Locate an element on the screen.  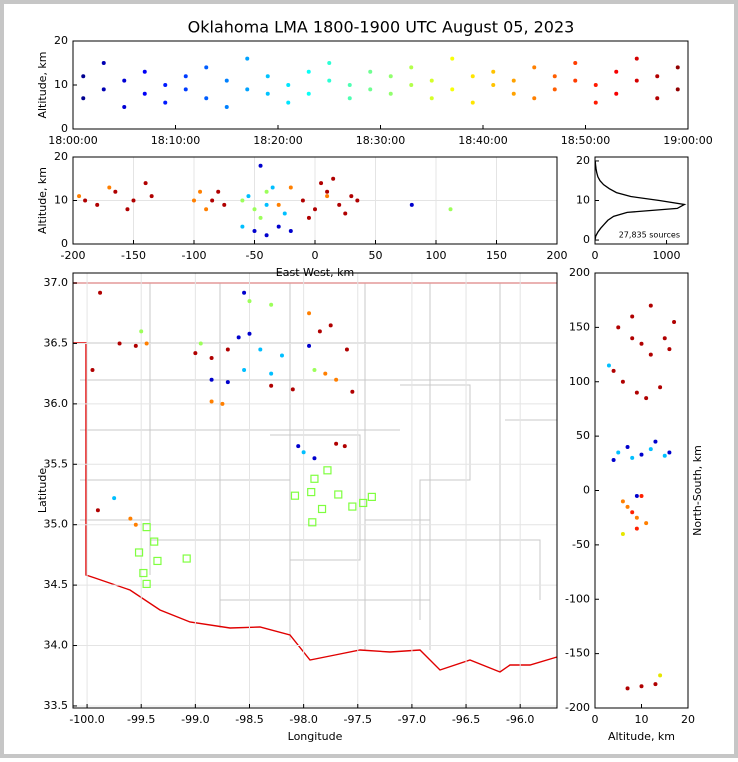
x-tick-label: -98.0 is located at coordinates (303, 719).